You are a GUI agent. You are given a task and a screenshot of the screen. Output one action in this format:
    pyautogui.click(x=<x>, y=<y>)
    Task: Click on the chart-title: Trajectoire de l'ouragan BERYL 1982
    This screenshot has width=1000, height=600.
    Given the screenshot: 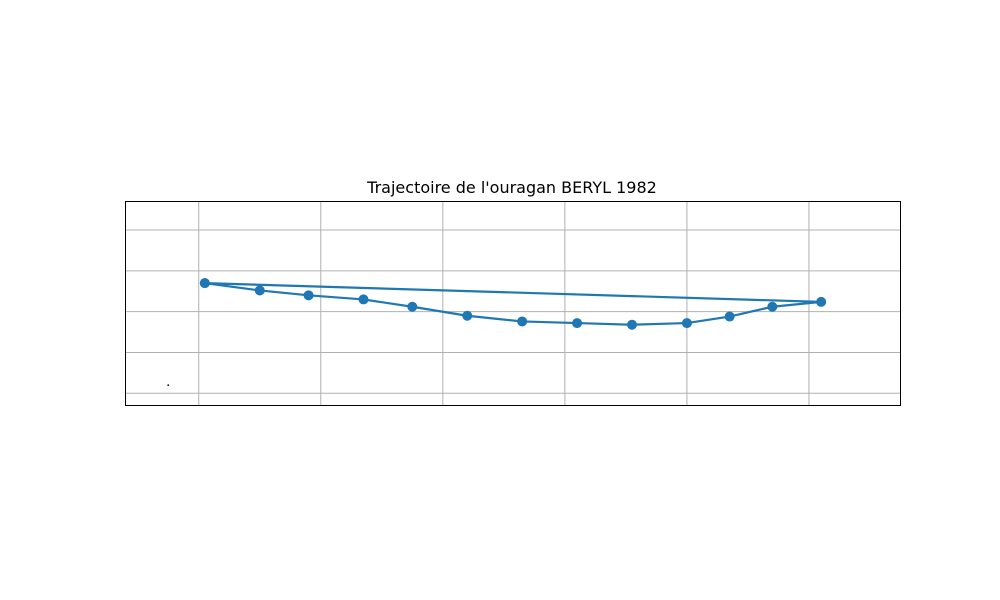 What is the action you would take?
    pyautogui.click(x=511, y=187)
    